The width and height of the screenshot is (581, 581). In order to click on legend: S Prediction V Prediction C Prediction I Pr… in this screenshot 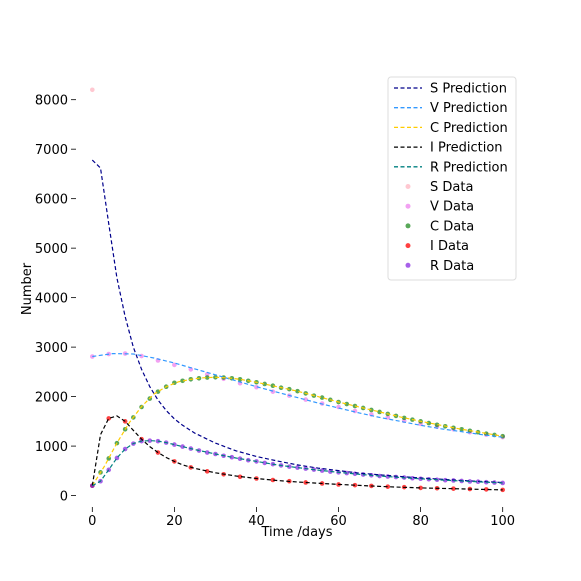, I will do `click(452, 178)`.